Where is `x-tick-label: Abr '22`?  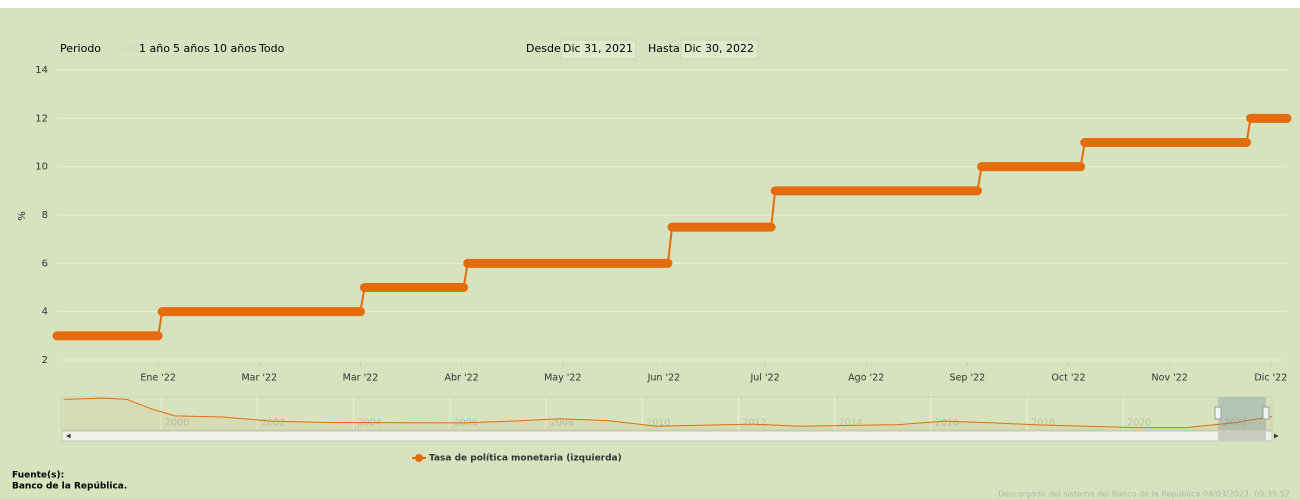 x-tick-label: Abr '22 is located at coordinates (462, 378).